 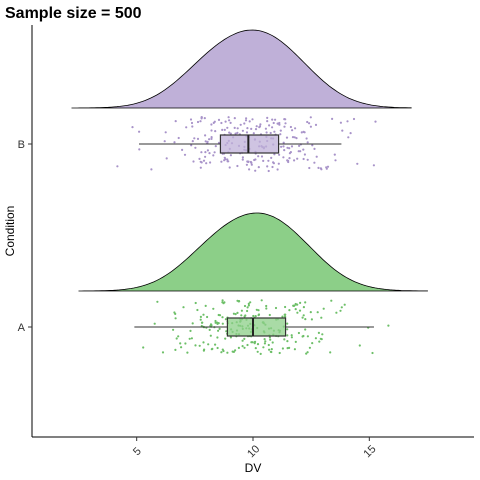 What do you see at coordinates (241, 69) in the screenshot?
I see `density-B` at bounding box center [241, 69].